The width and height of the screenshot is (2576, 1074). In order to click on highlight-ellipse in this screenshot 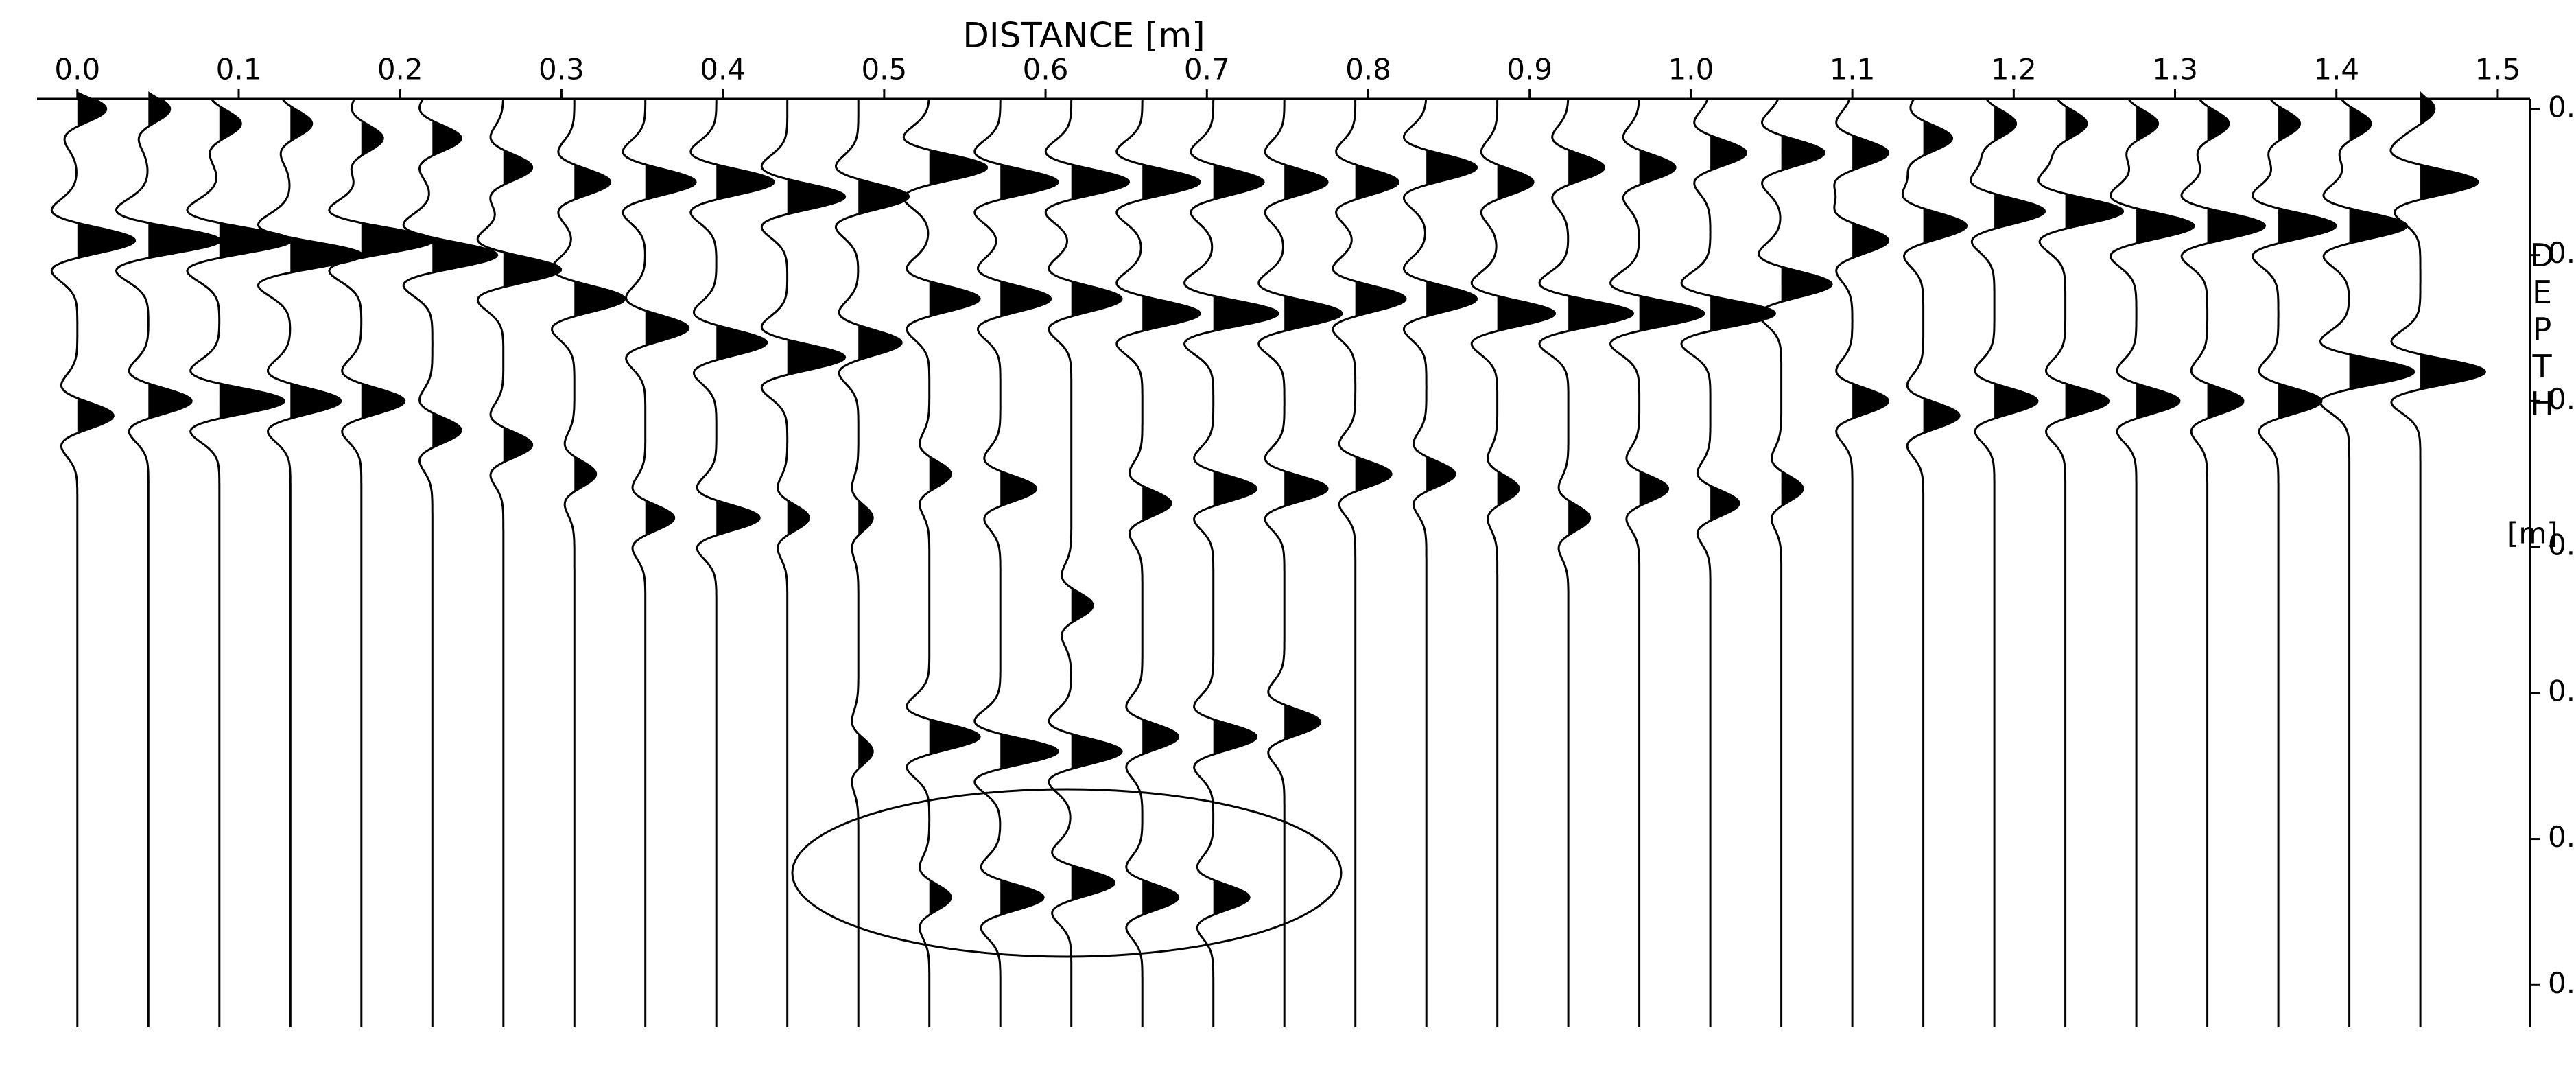, I will do `click(1067, 873)`.